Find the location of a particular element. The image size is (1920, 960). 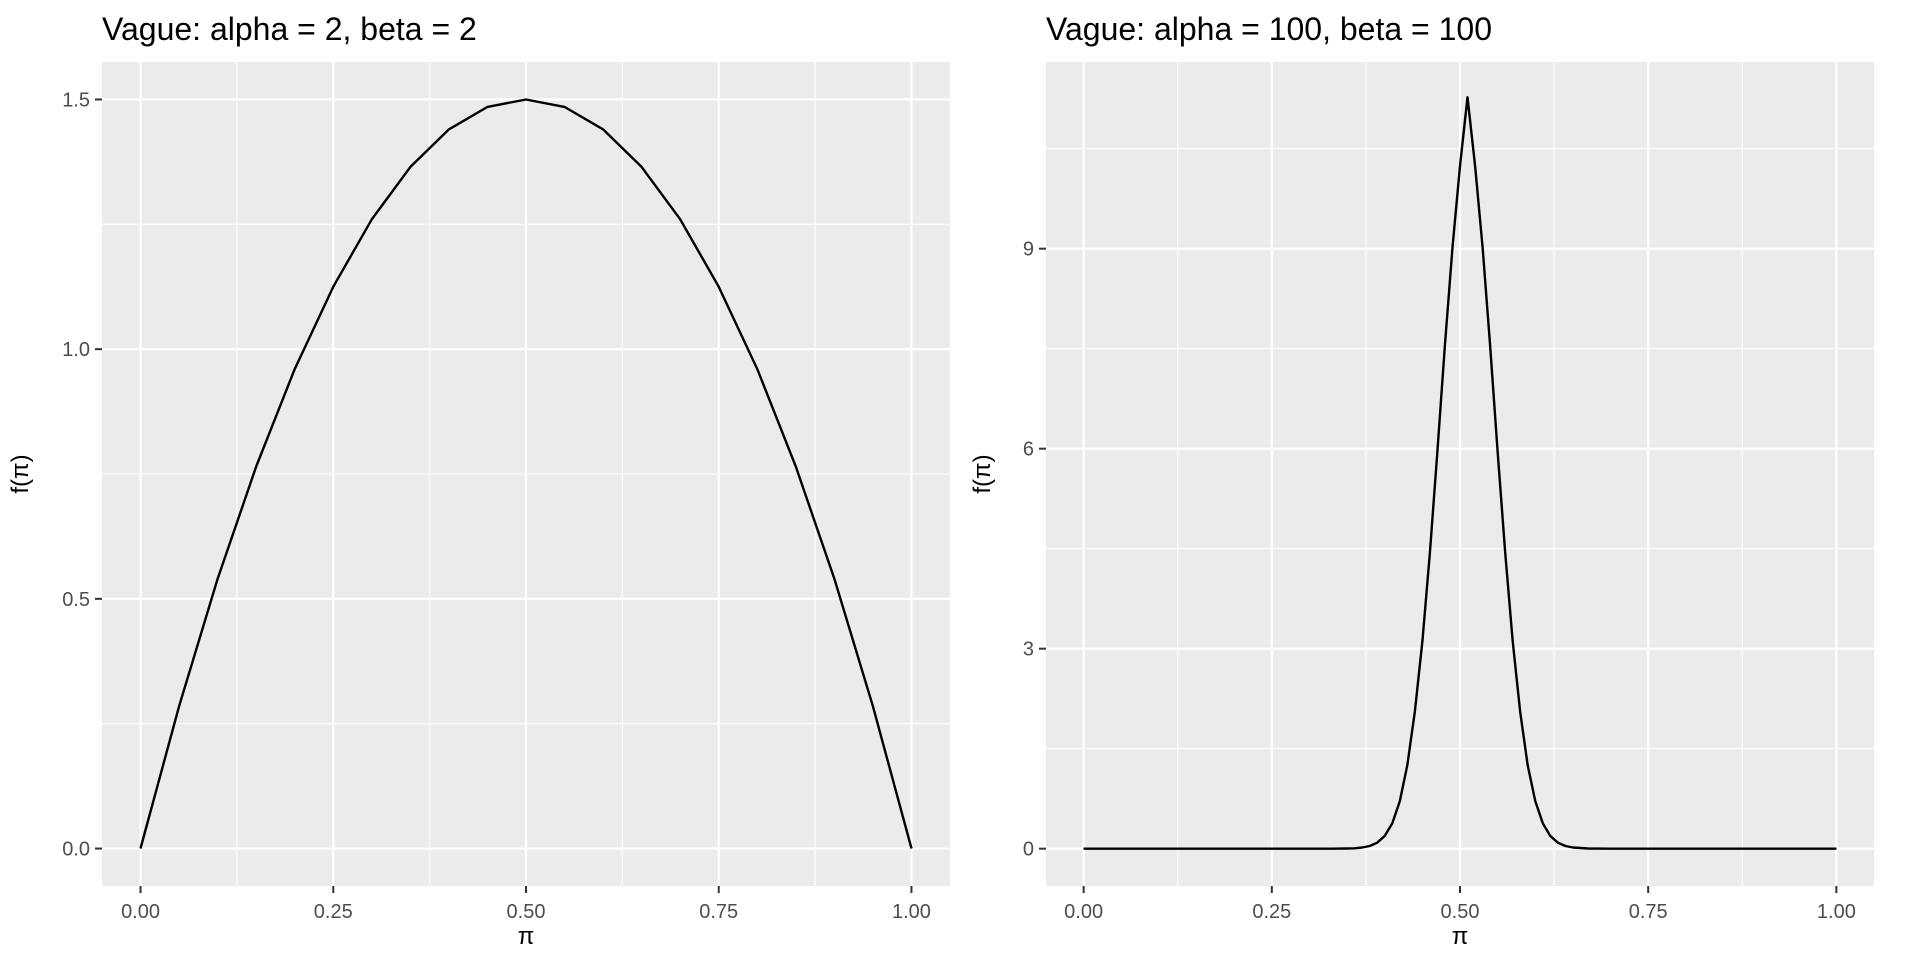

y-tick-label: 0.5 is located at coordinates (76, 600).